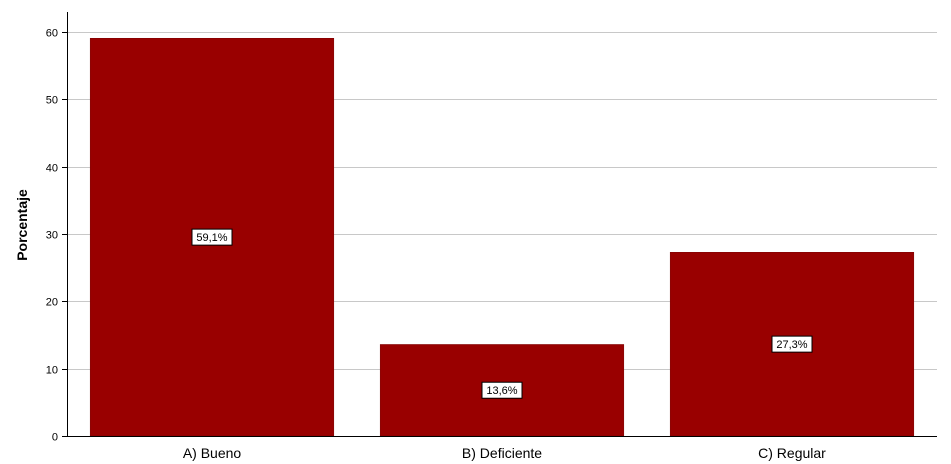 The width and height of the screenshot is (951, 464). What do you see at coordinates (52, 303) in the screenshot?
I see `y-tick-label: 20` at bounding box center [52, 303].